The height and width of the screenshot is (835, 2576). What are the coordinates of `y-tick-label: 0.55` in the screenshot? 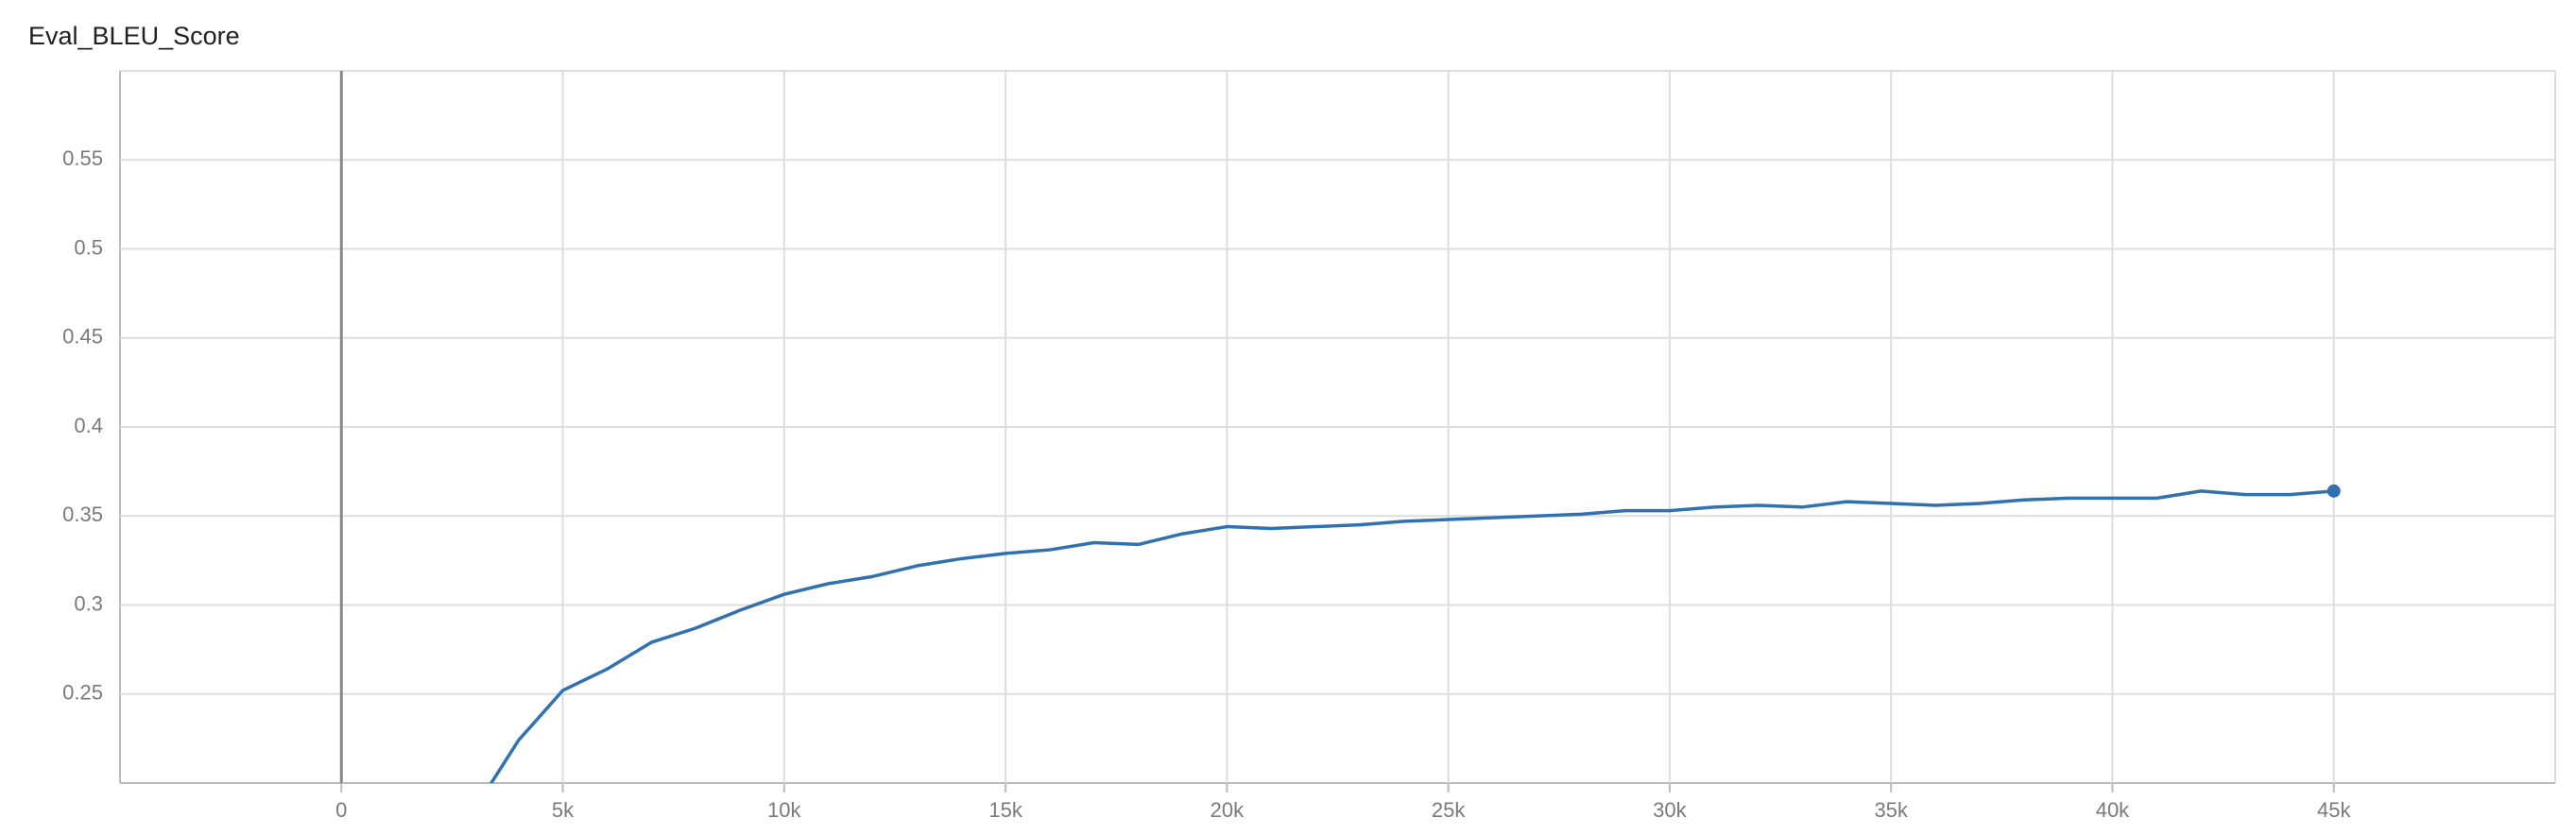 It's located at (82, 158).